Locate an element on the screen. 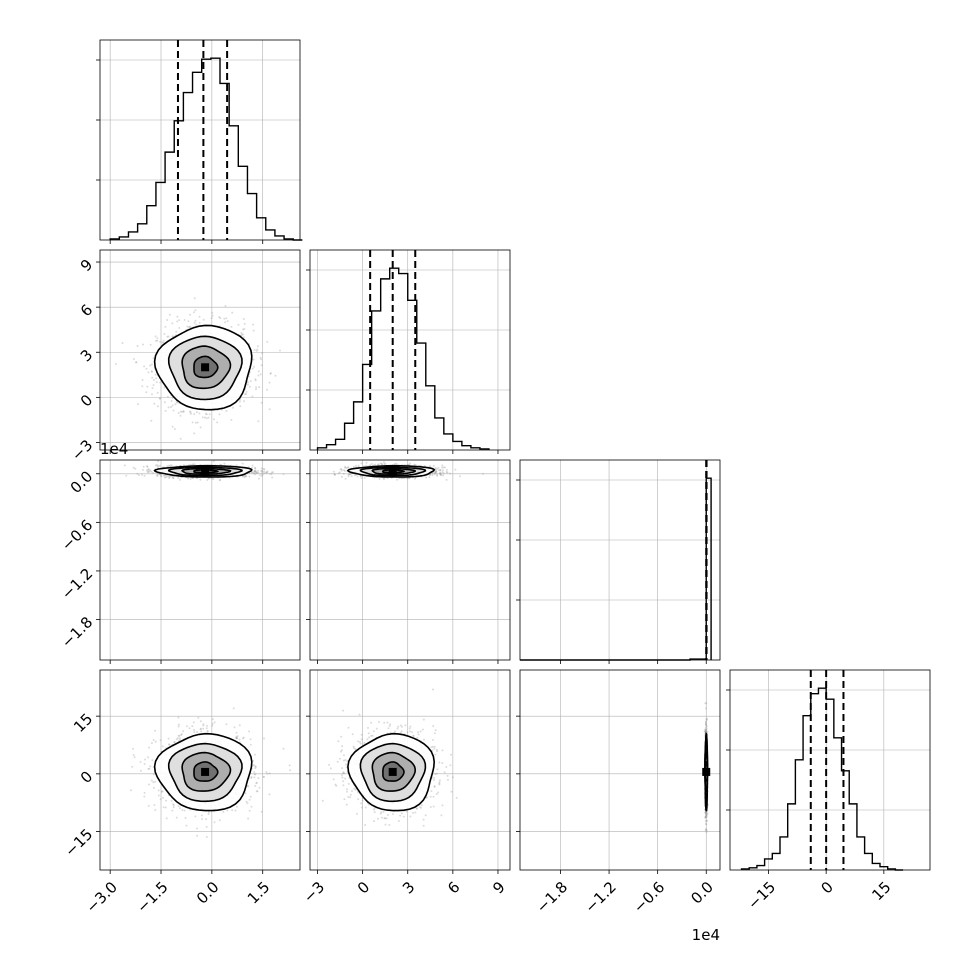 This screenshot has height=970, width=970. panel-frame-hist-p0 is located at coordinates (200, 140).